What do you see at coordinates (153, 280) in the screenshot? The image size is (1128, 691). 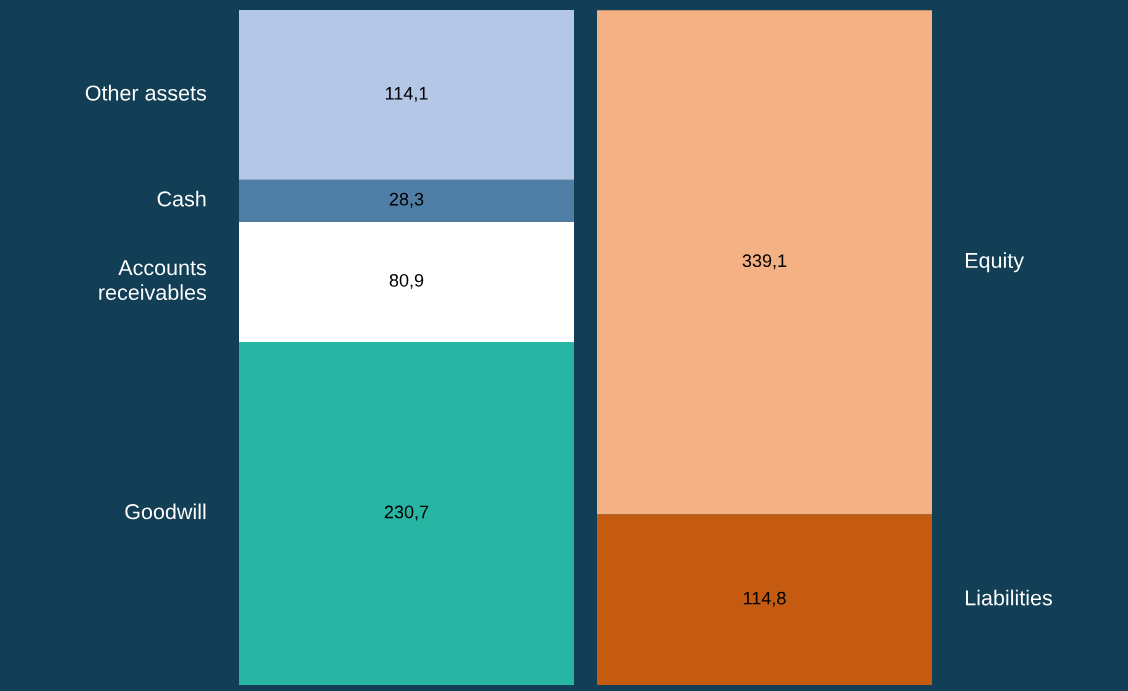 I see `series-label: Accounts receivables` at bounding box center [153, 280].